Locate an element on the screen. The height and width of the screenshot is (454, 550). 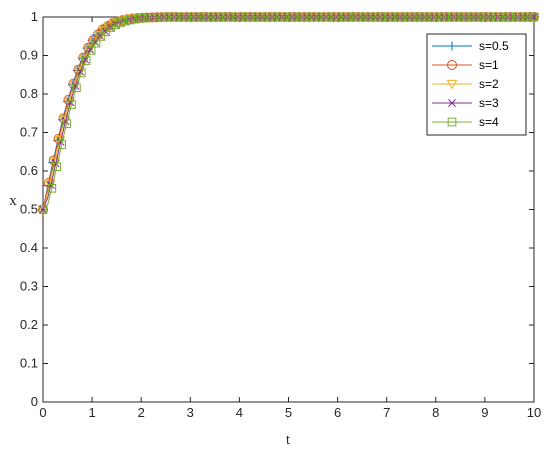
y-tick-label: 0.1 is located at coordinates (29, 363).